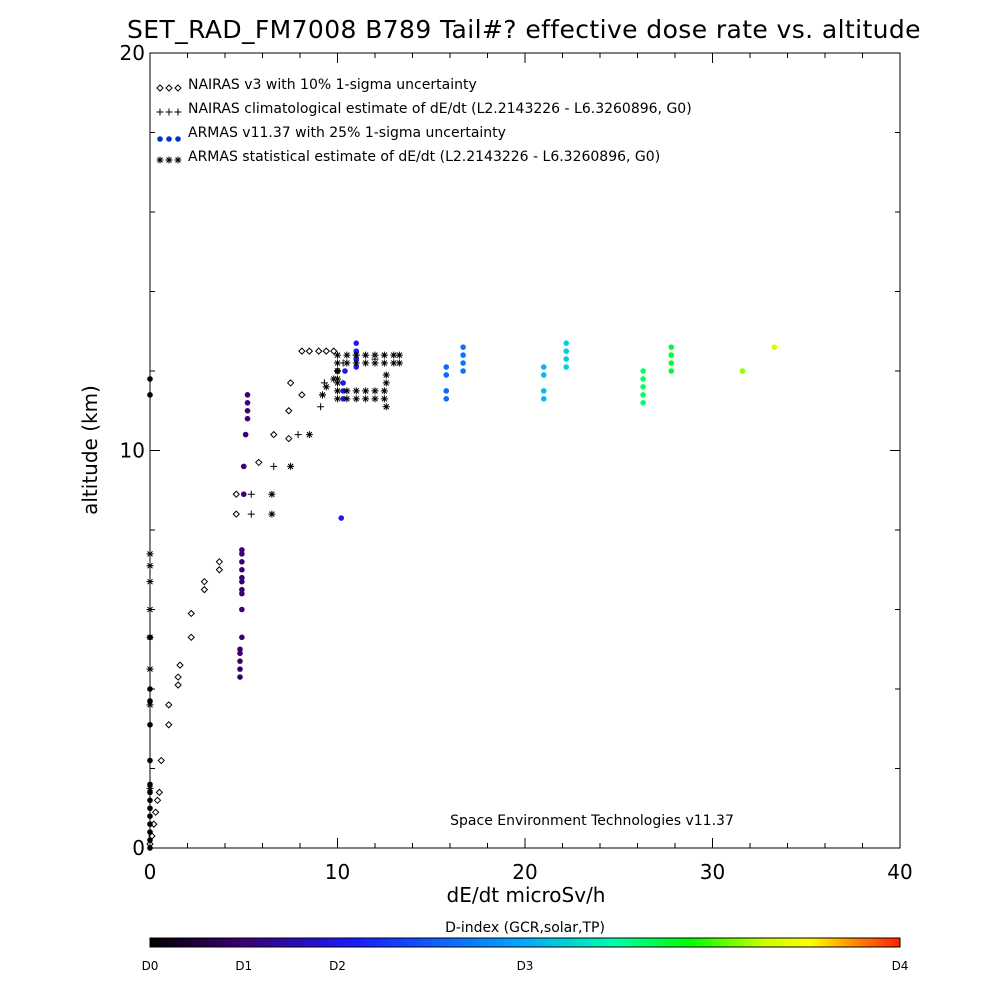 This screenshot has height=1000, width=1000. What do you see at coordinates (150, 966) in the screenshot?
I see `colorbar-label: D0` at bounding box center [150, 966].